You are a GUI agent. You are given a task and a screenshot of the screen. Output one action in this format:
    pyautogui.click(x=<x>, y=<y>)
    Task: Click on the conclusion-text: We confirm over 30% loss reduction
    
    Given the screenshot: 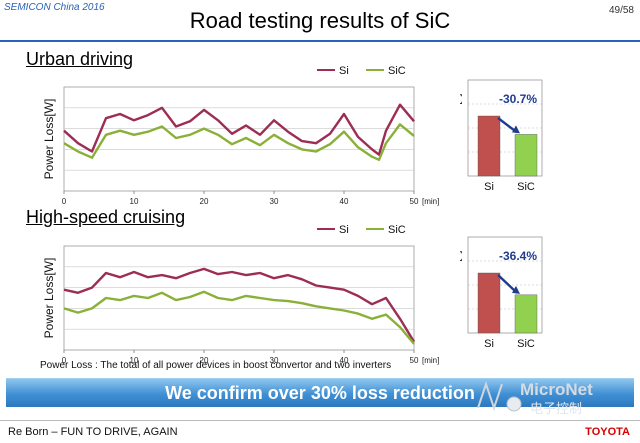 What is the action you would take?
    pyautogui.click(x=320, y=393)
    